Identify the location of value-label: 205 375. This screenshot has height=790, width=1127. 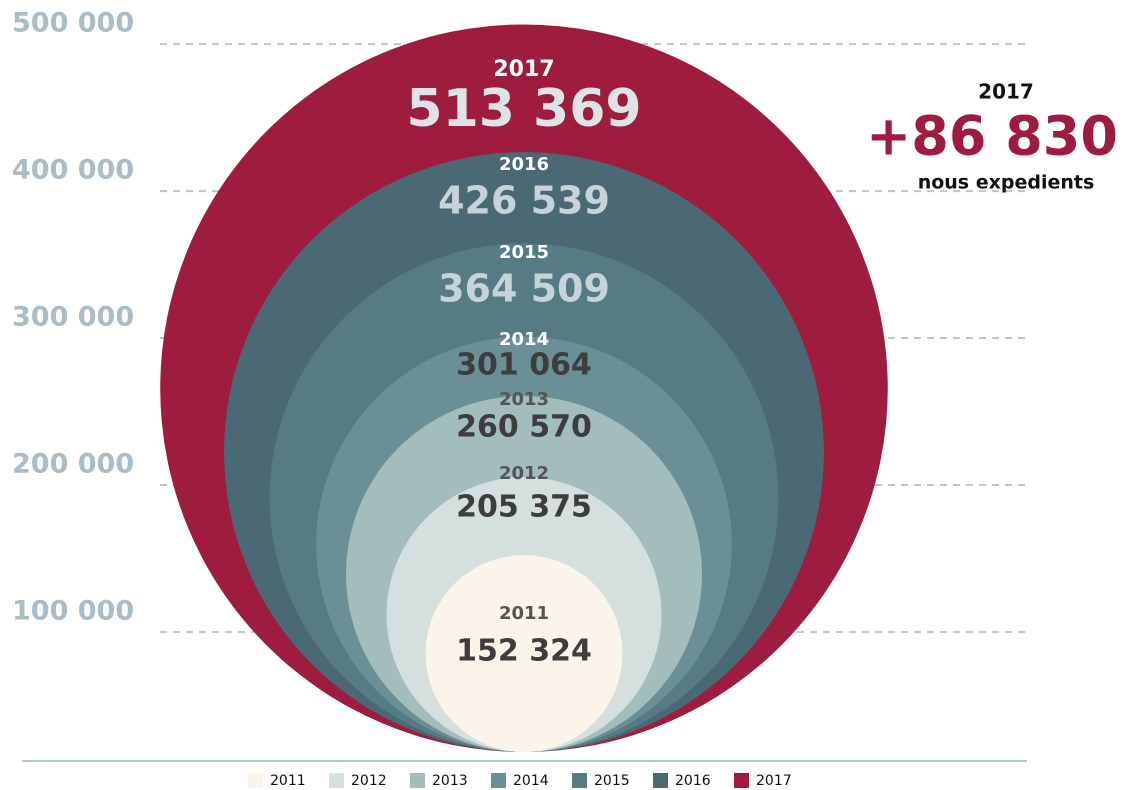
(524, 507).